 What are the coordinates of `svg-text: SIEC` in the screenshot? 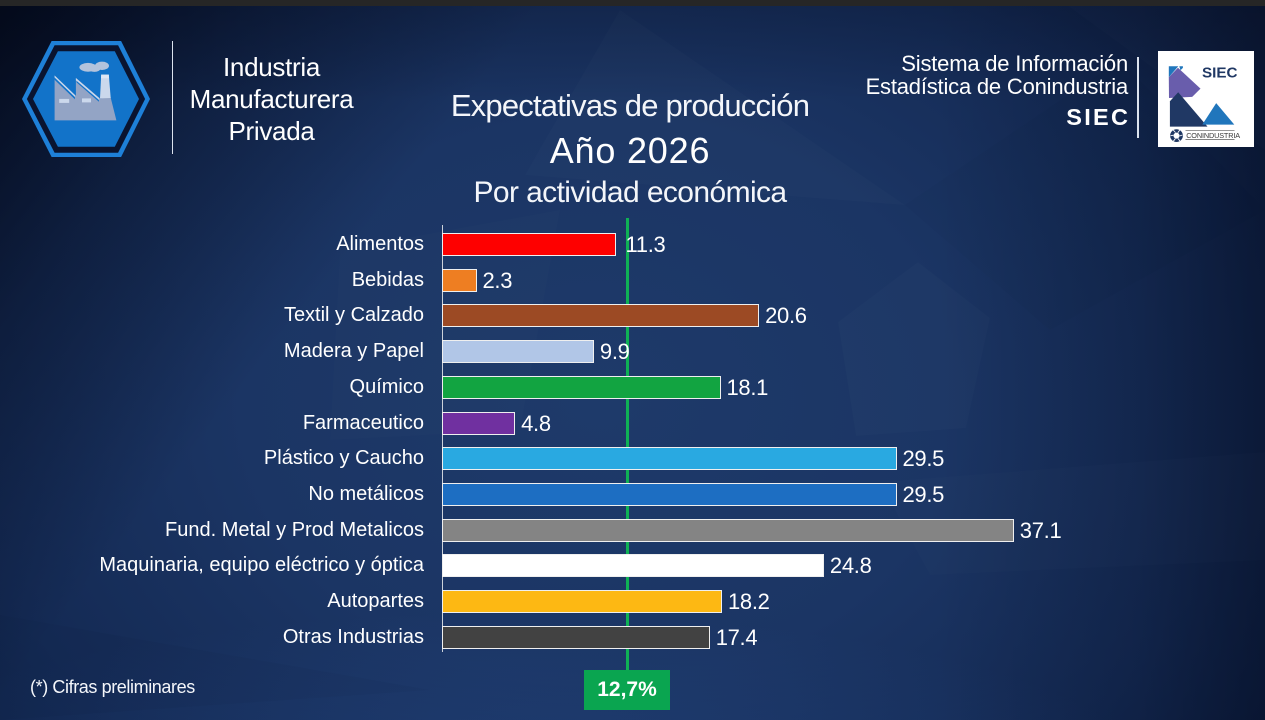 It's located at (1219, 72).